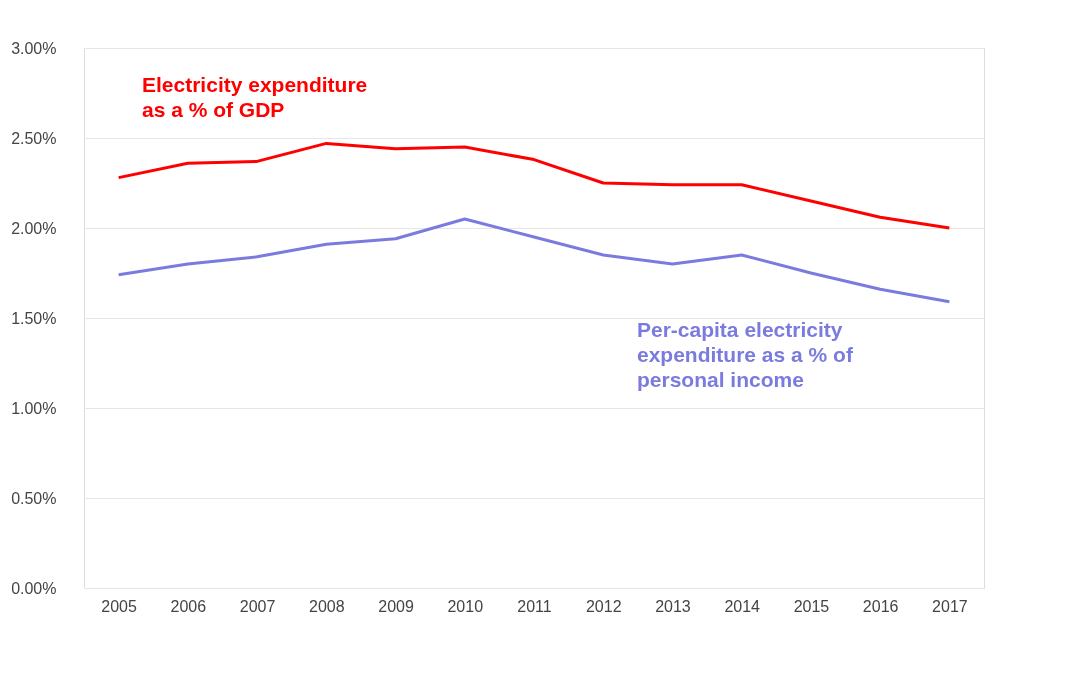  Describe the element at coordinates (255, 97) in the screenshot. I see `series-label: Electricity expenditure as a % of GDP` at that location.